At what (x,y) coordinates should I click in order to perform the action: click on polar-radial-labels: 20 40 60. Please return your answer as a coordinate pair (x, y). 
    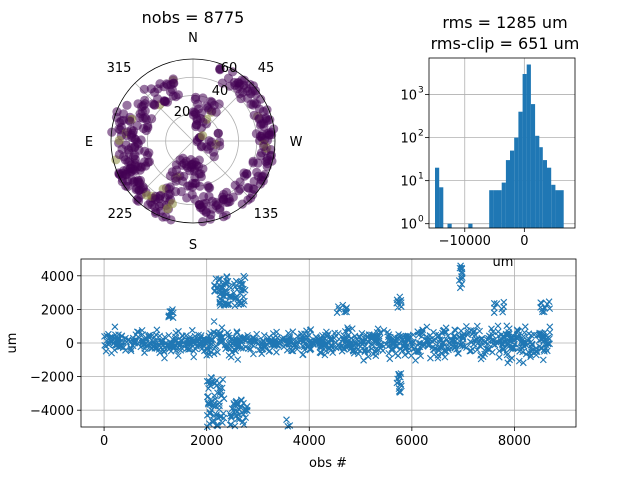
    Looking at the image, I should click on (206, 90).